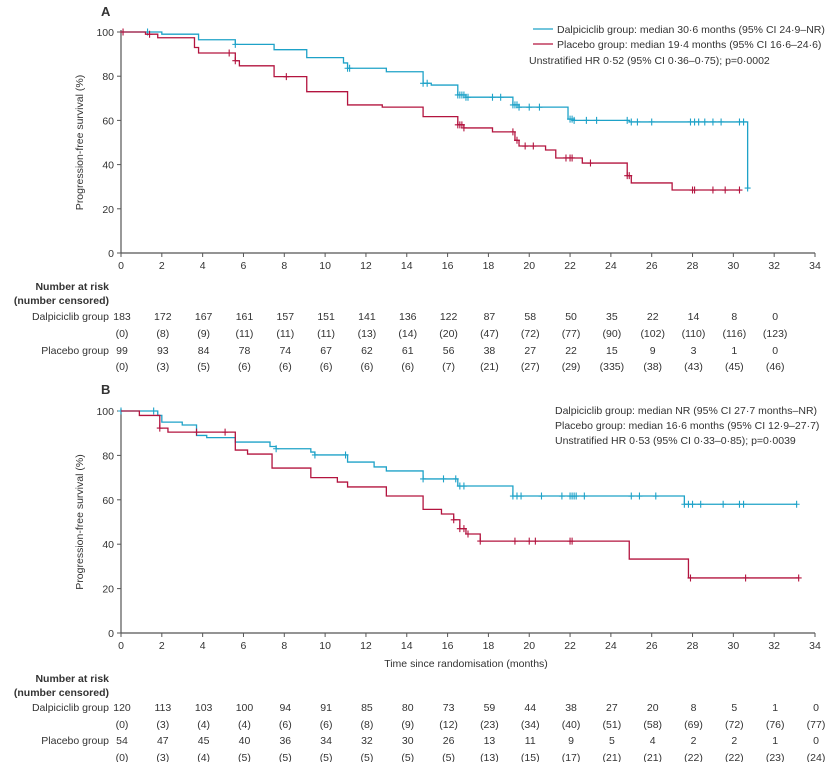 Image resolution: width=834 pixels, height=762 pixels. I want to click on risk-at-risk-value: 183, so click(122, 317).